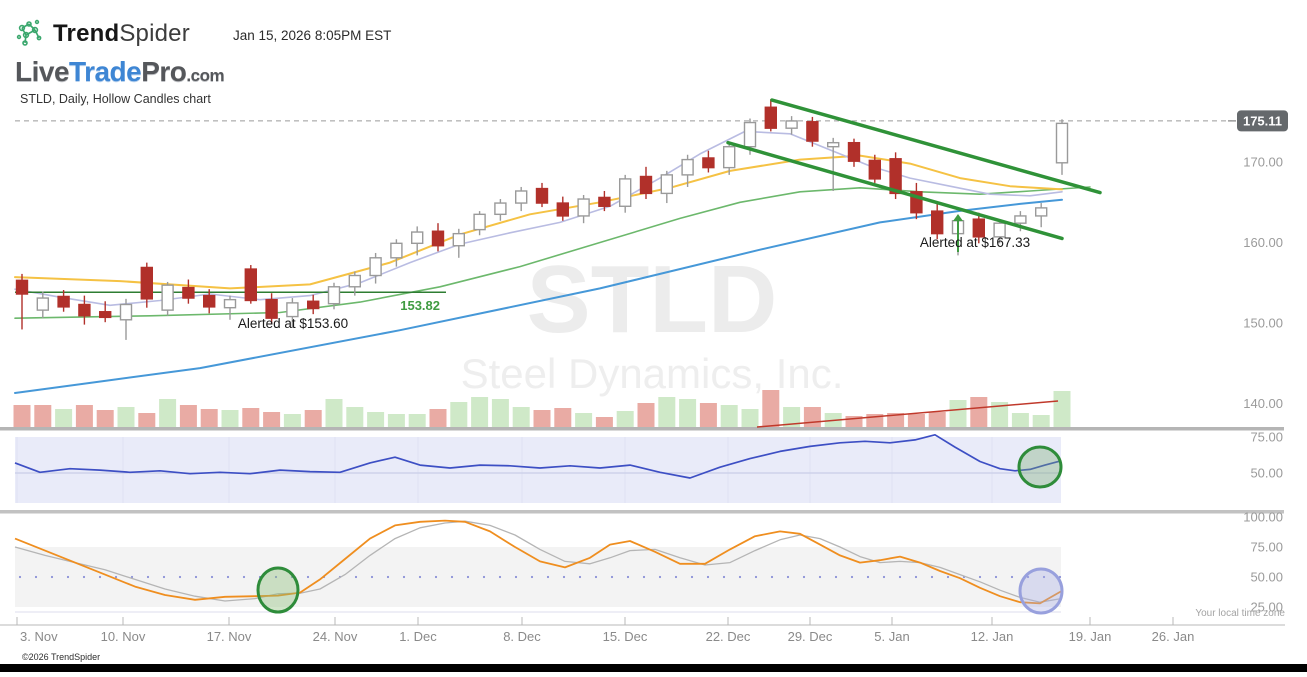  I want to click on svg-text: Steel Dynamics, Inc., so click(652, 373).